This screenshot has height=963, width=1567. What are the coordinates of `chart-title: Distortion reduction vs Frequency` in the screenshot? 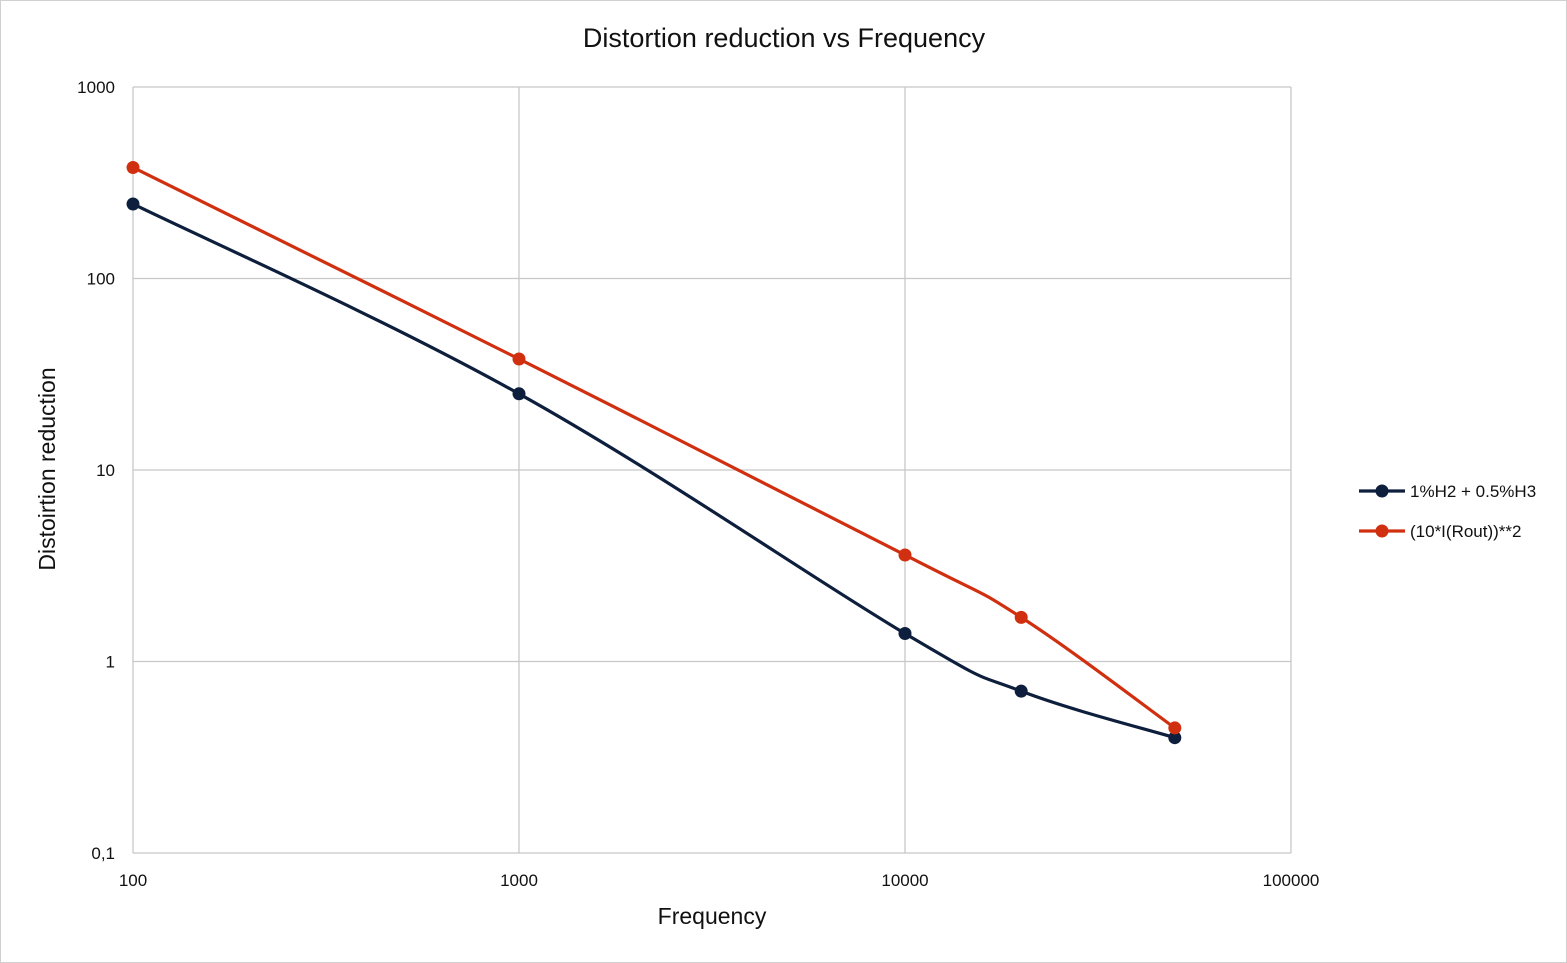 It's located at (784, 38).